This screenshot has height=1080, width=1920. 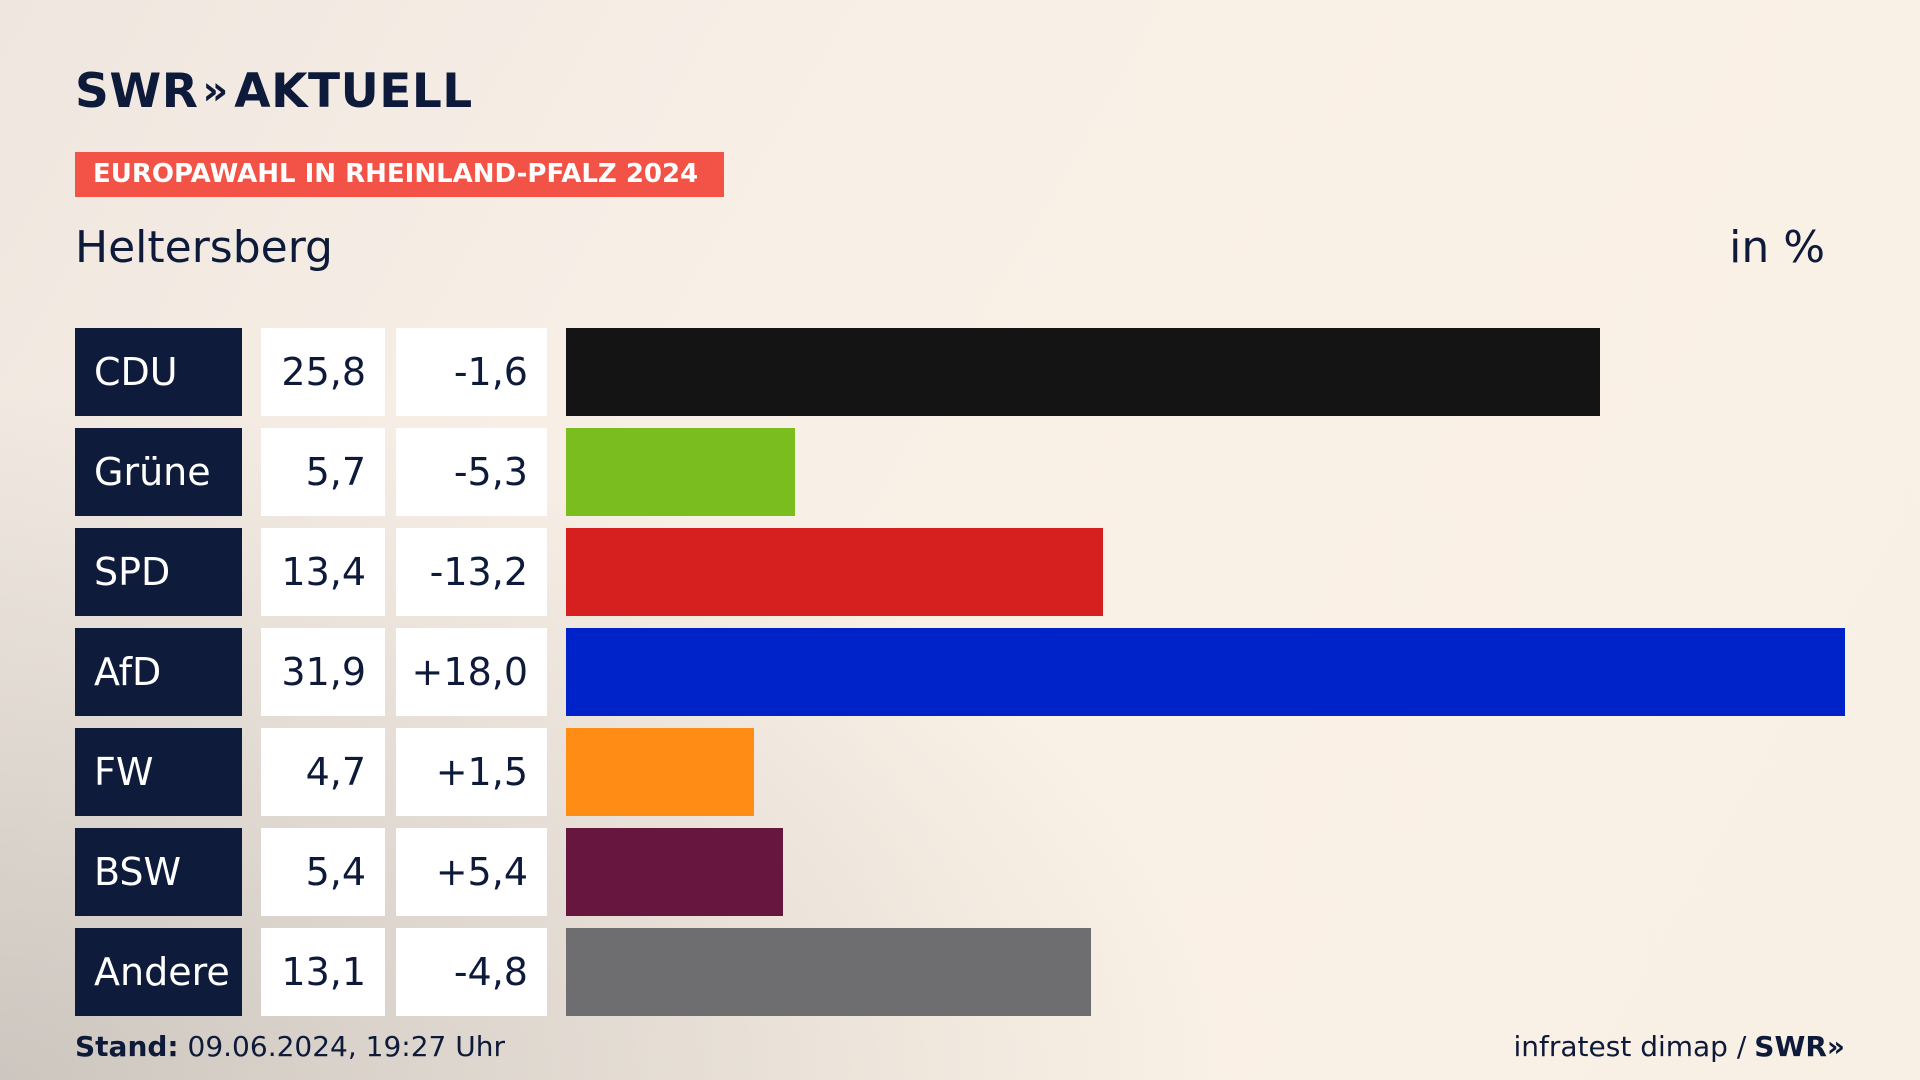 I want to click on footer-stand: Stand: 09.06.2024, 19:27 Uhr, so click(x=290, y=1046).